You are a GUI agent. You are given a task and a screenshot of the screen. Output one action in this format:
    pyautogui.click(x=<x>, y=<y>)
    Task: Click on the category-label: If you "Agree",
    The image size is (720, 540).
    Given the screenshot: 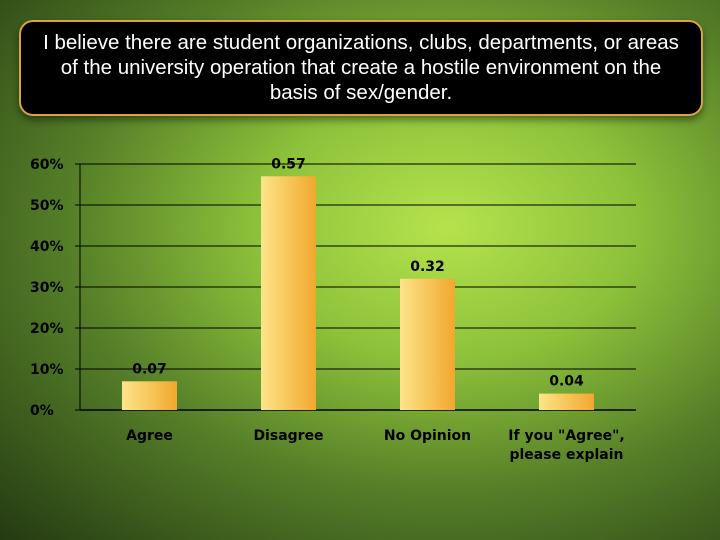 What is the action you would take?
    pyautogui.click(x=566, y=436)
    